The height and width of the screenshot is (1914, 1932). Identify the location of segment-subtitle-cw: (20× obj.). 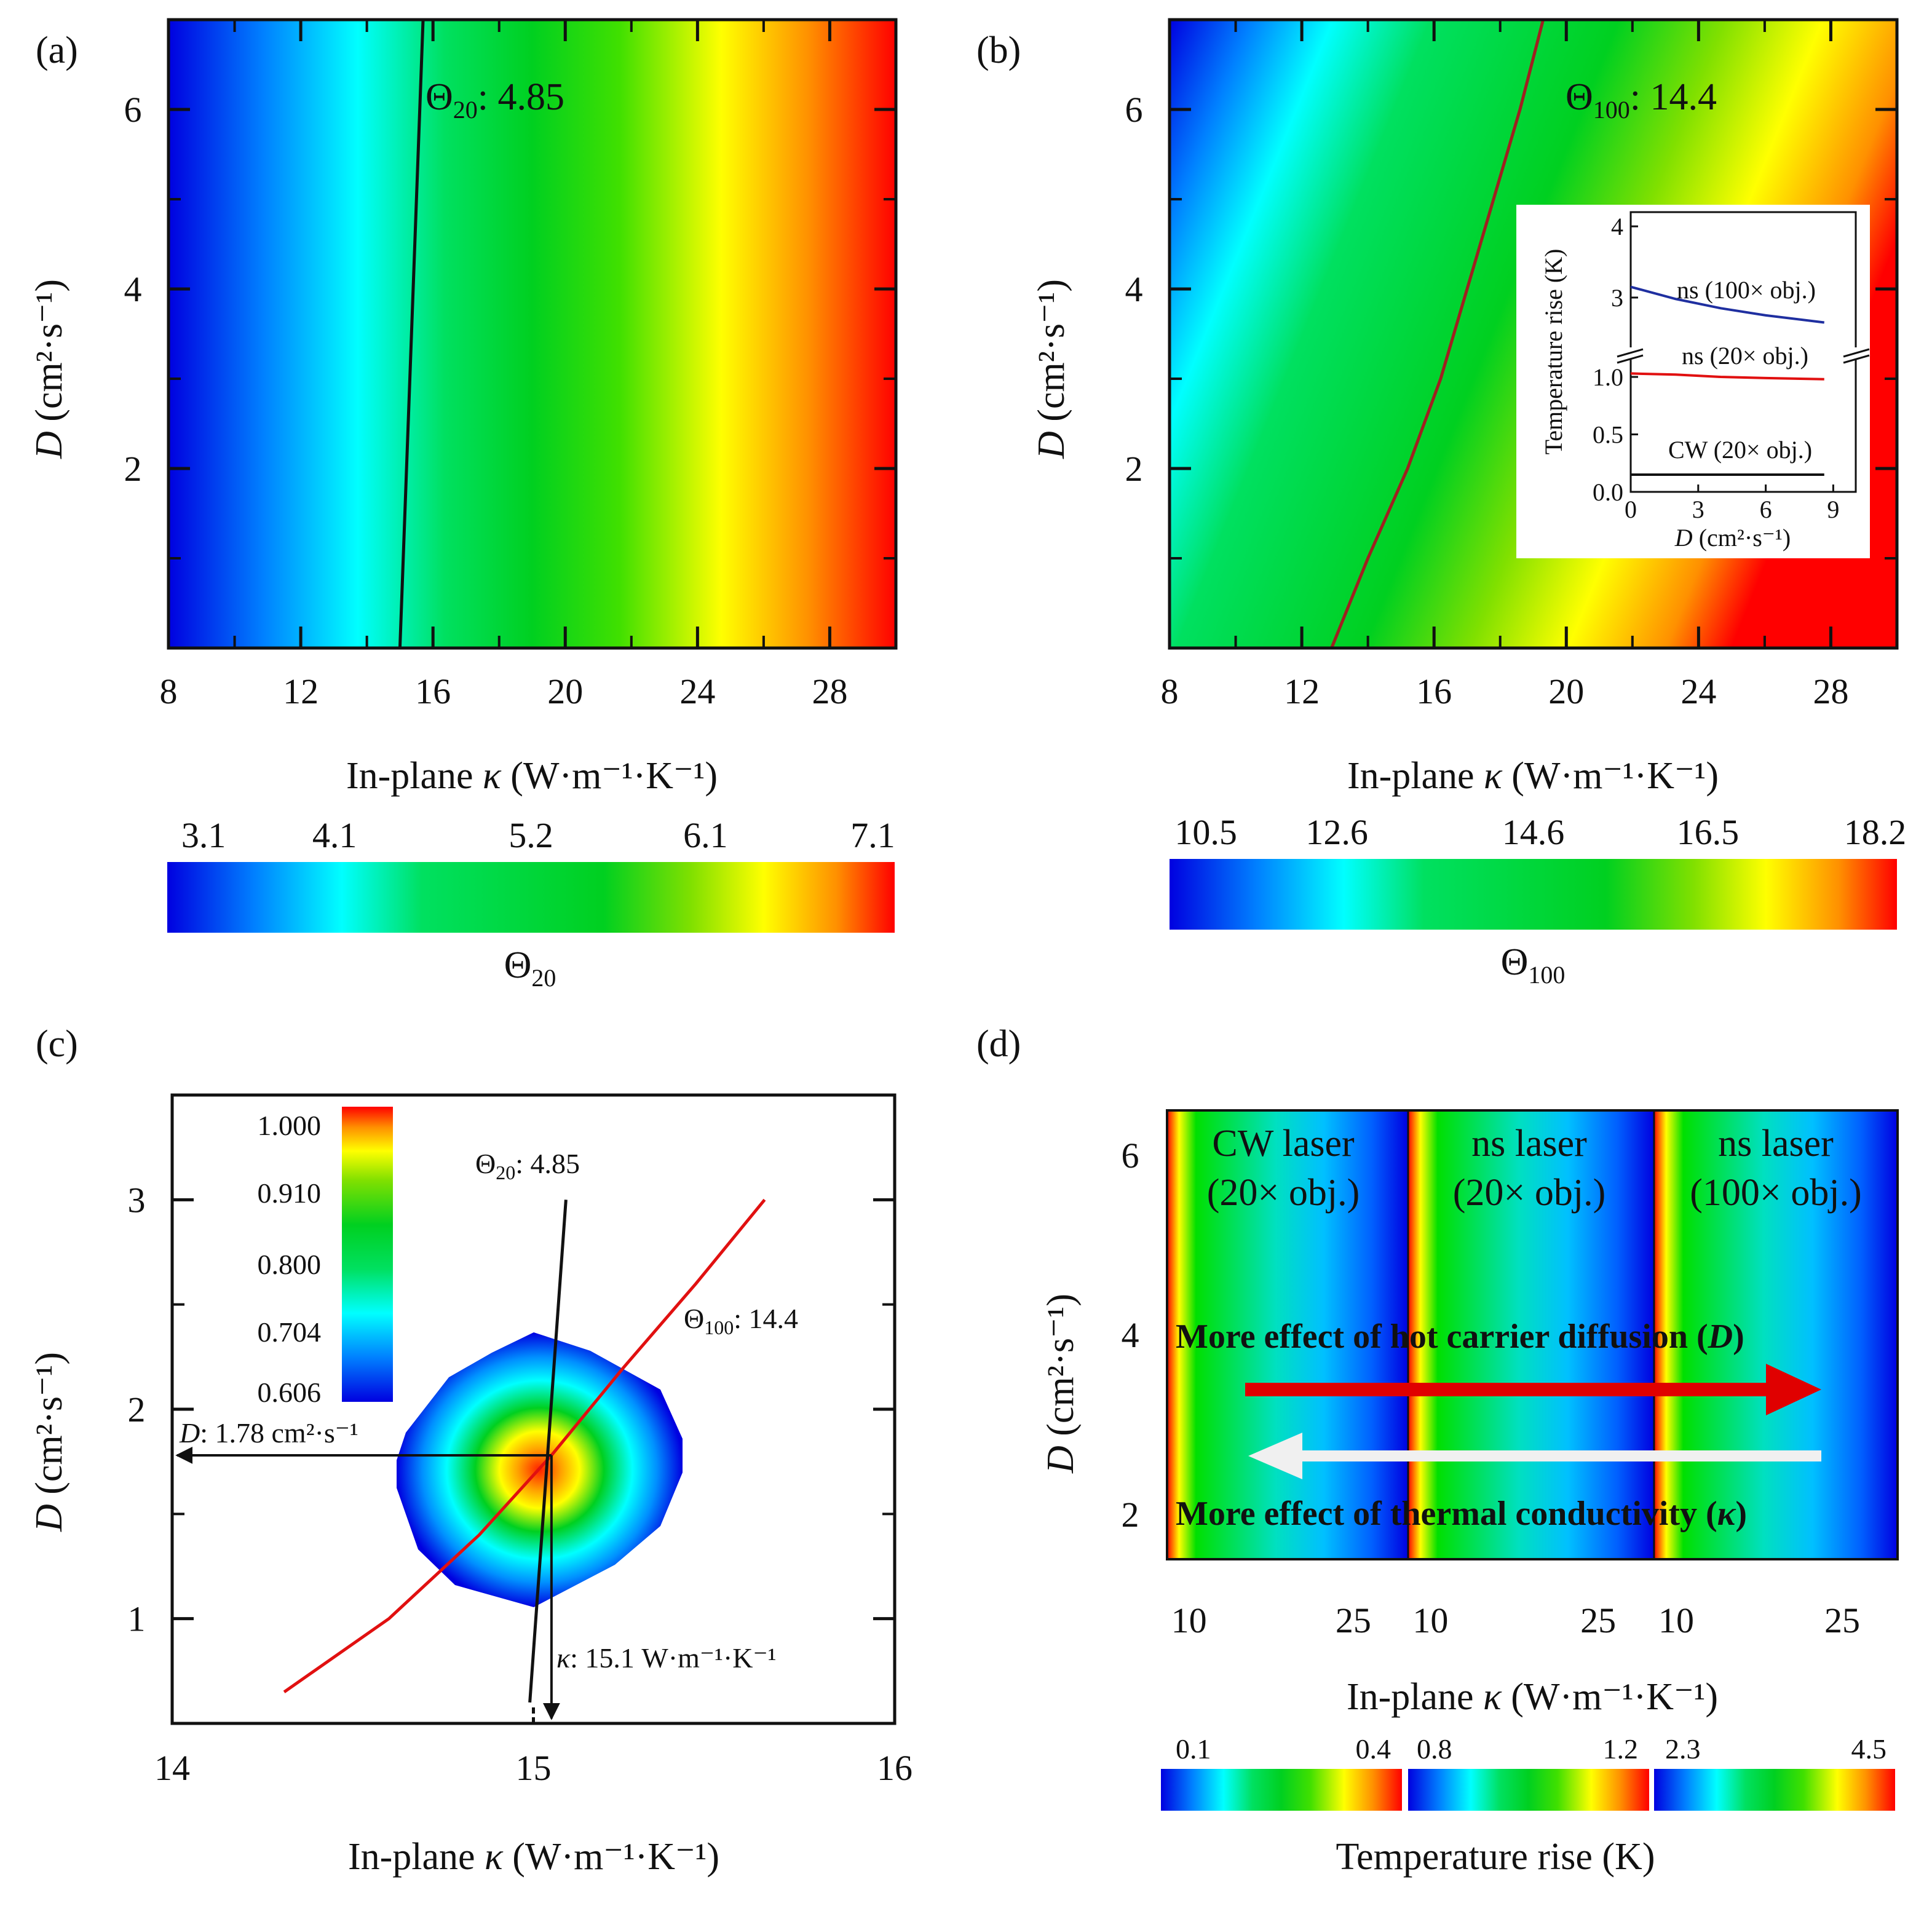
(1283, 1193).